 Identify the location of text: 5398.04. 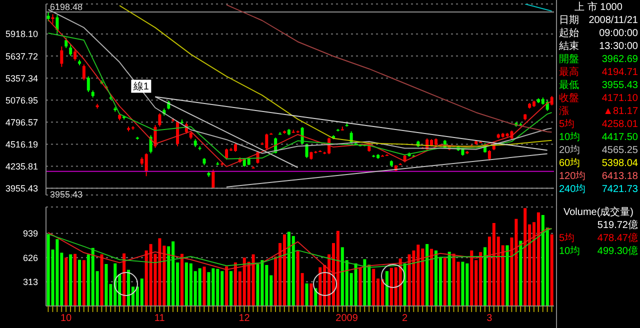
(620, 163).